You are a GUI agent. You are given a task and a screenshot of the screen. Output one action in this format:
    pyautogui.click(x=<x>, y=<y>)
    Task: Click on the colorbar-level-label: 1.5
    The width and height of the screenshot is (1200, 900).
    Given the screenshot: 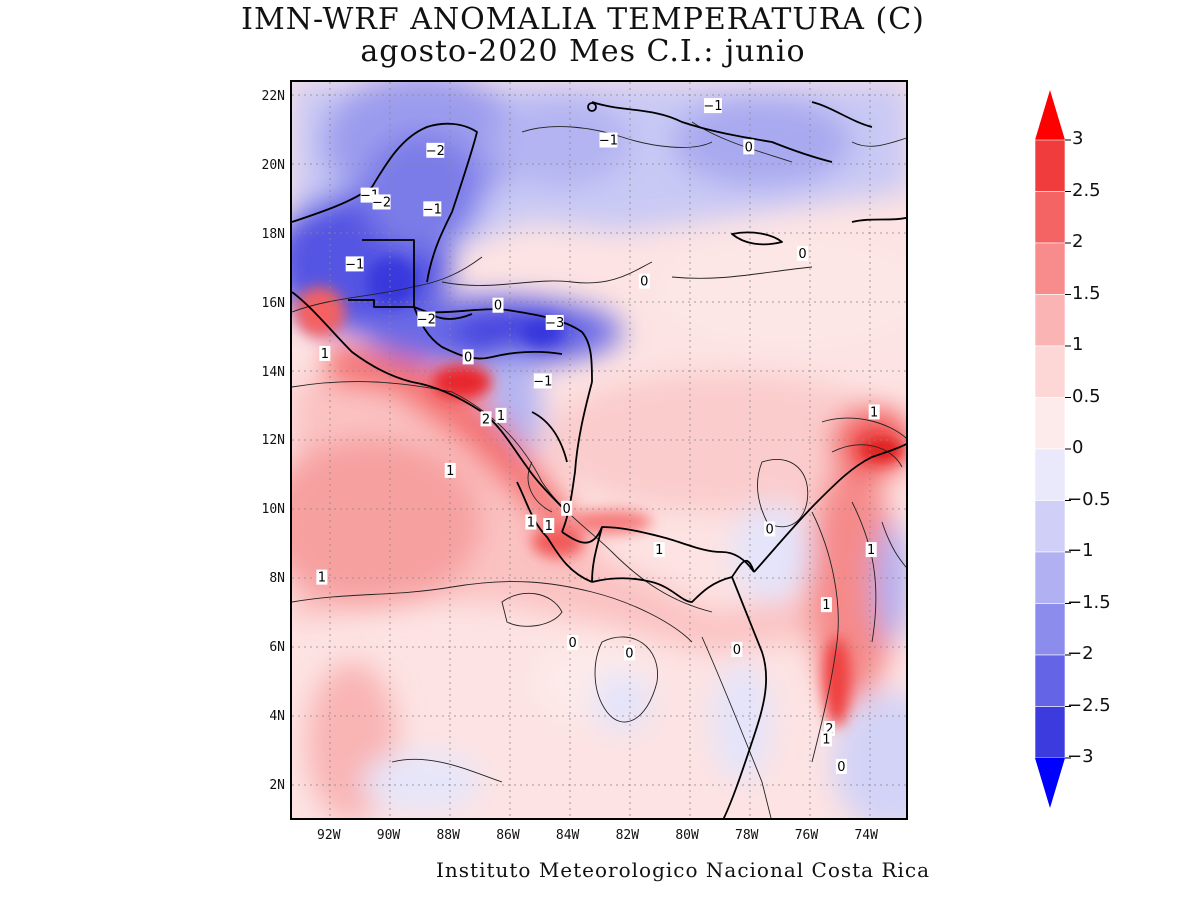 What is the action you would take?
    pyautogui.click(x=1086, y=293)
    